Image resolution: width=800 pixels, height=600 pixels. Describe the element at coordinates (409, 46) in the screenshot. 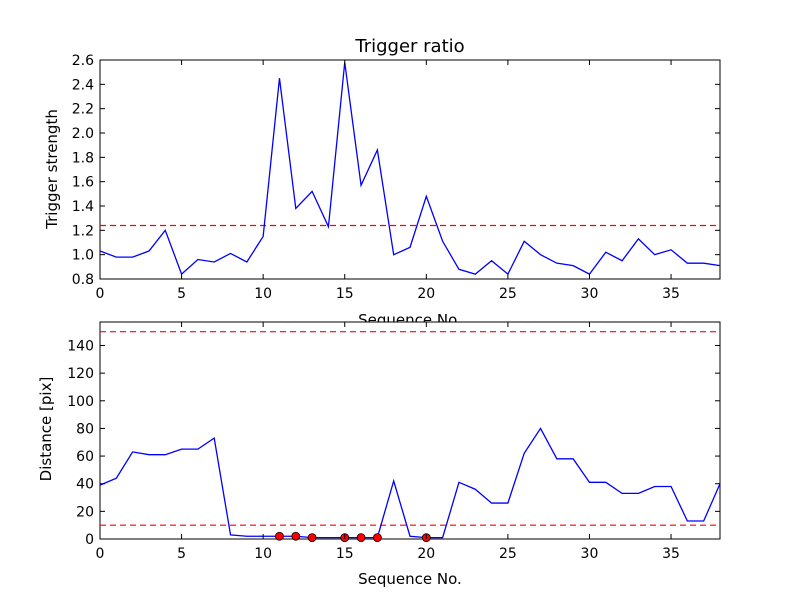

I see `chart-title: Trigger ratio` at that location.